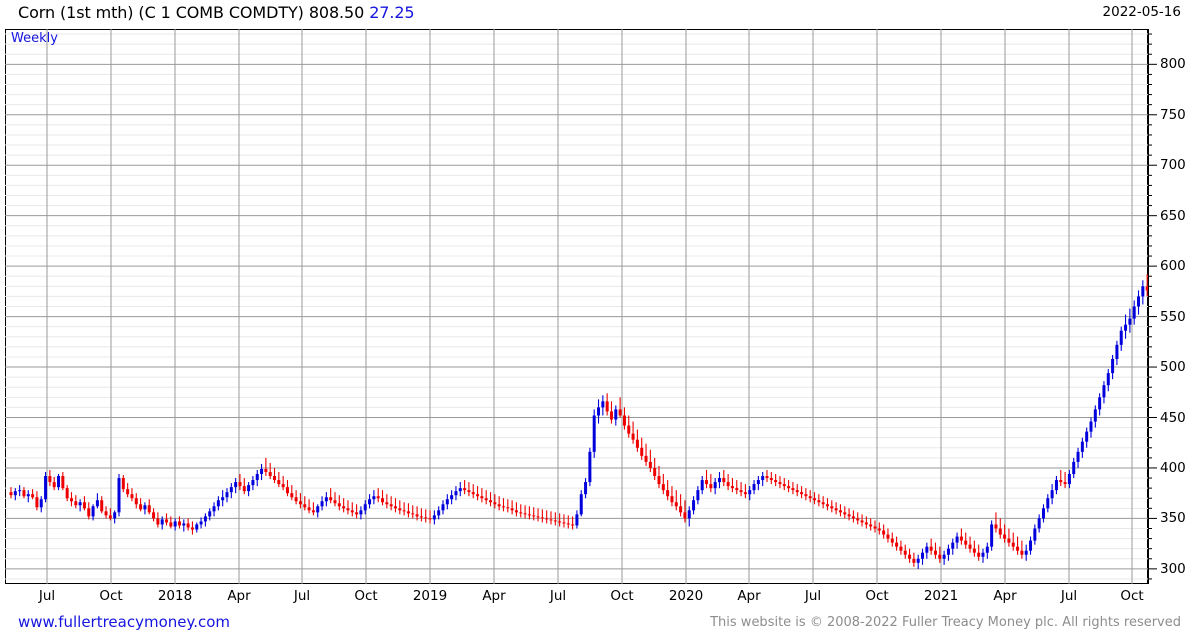  Describe the element at coordinates (1173, 316) in the screenshot. I see `price-tick-label: 550` at that location.